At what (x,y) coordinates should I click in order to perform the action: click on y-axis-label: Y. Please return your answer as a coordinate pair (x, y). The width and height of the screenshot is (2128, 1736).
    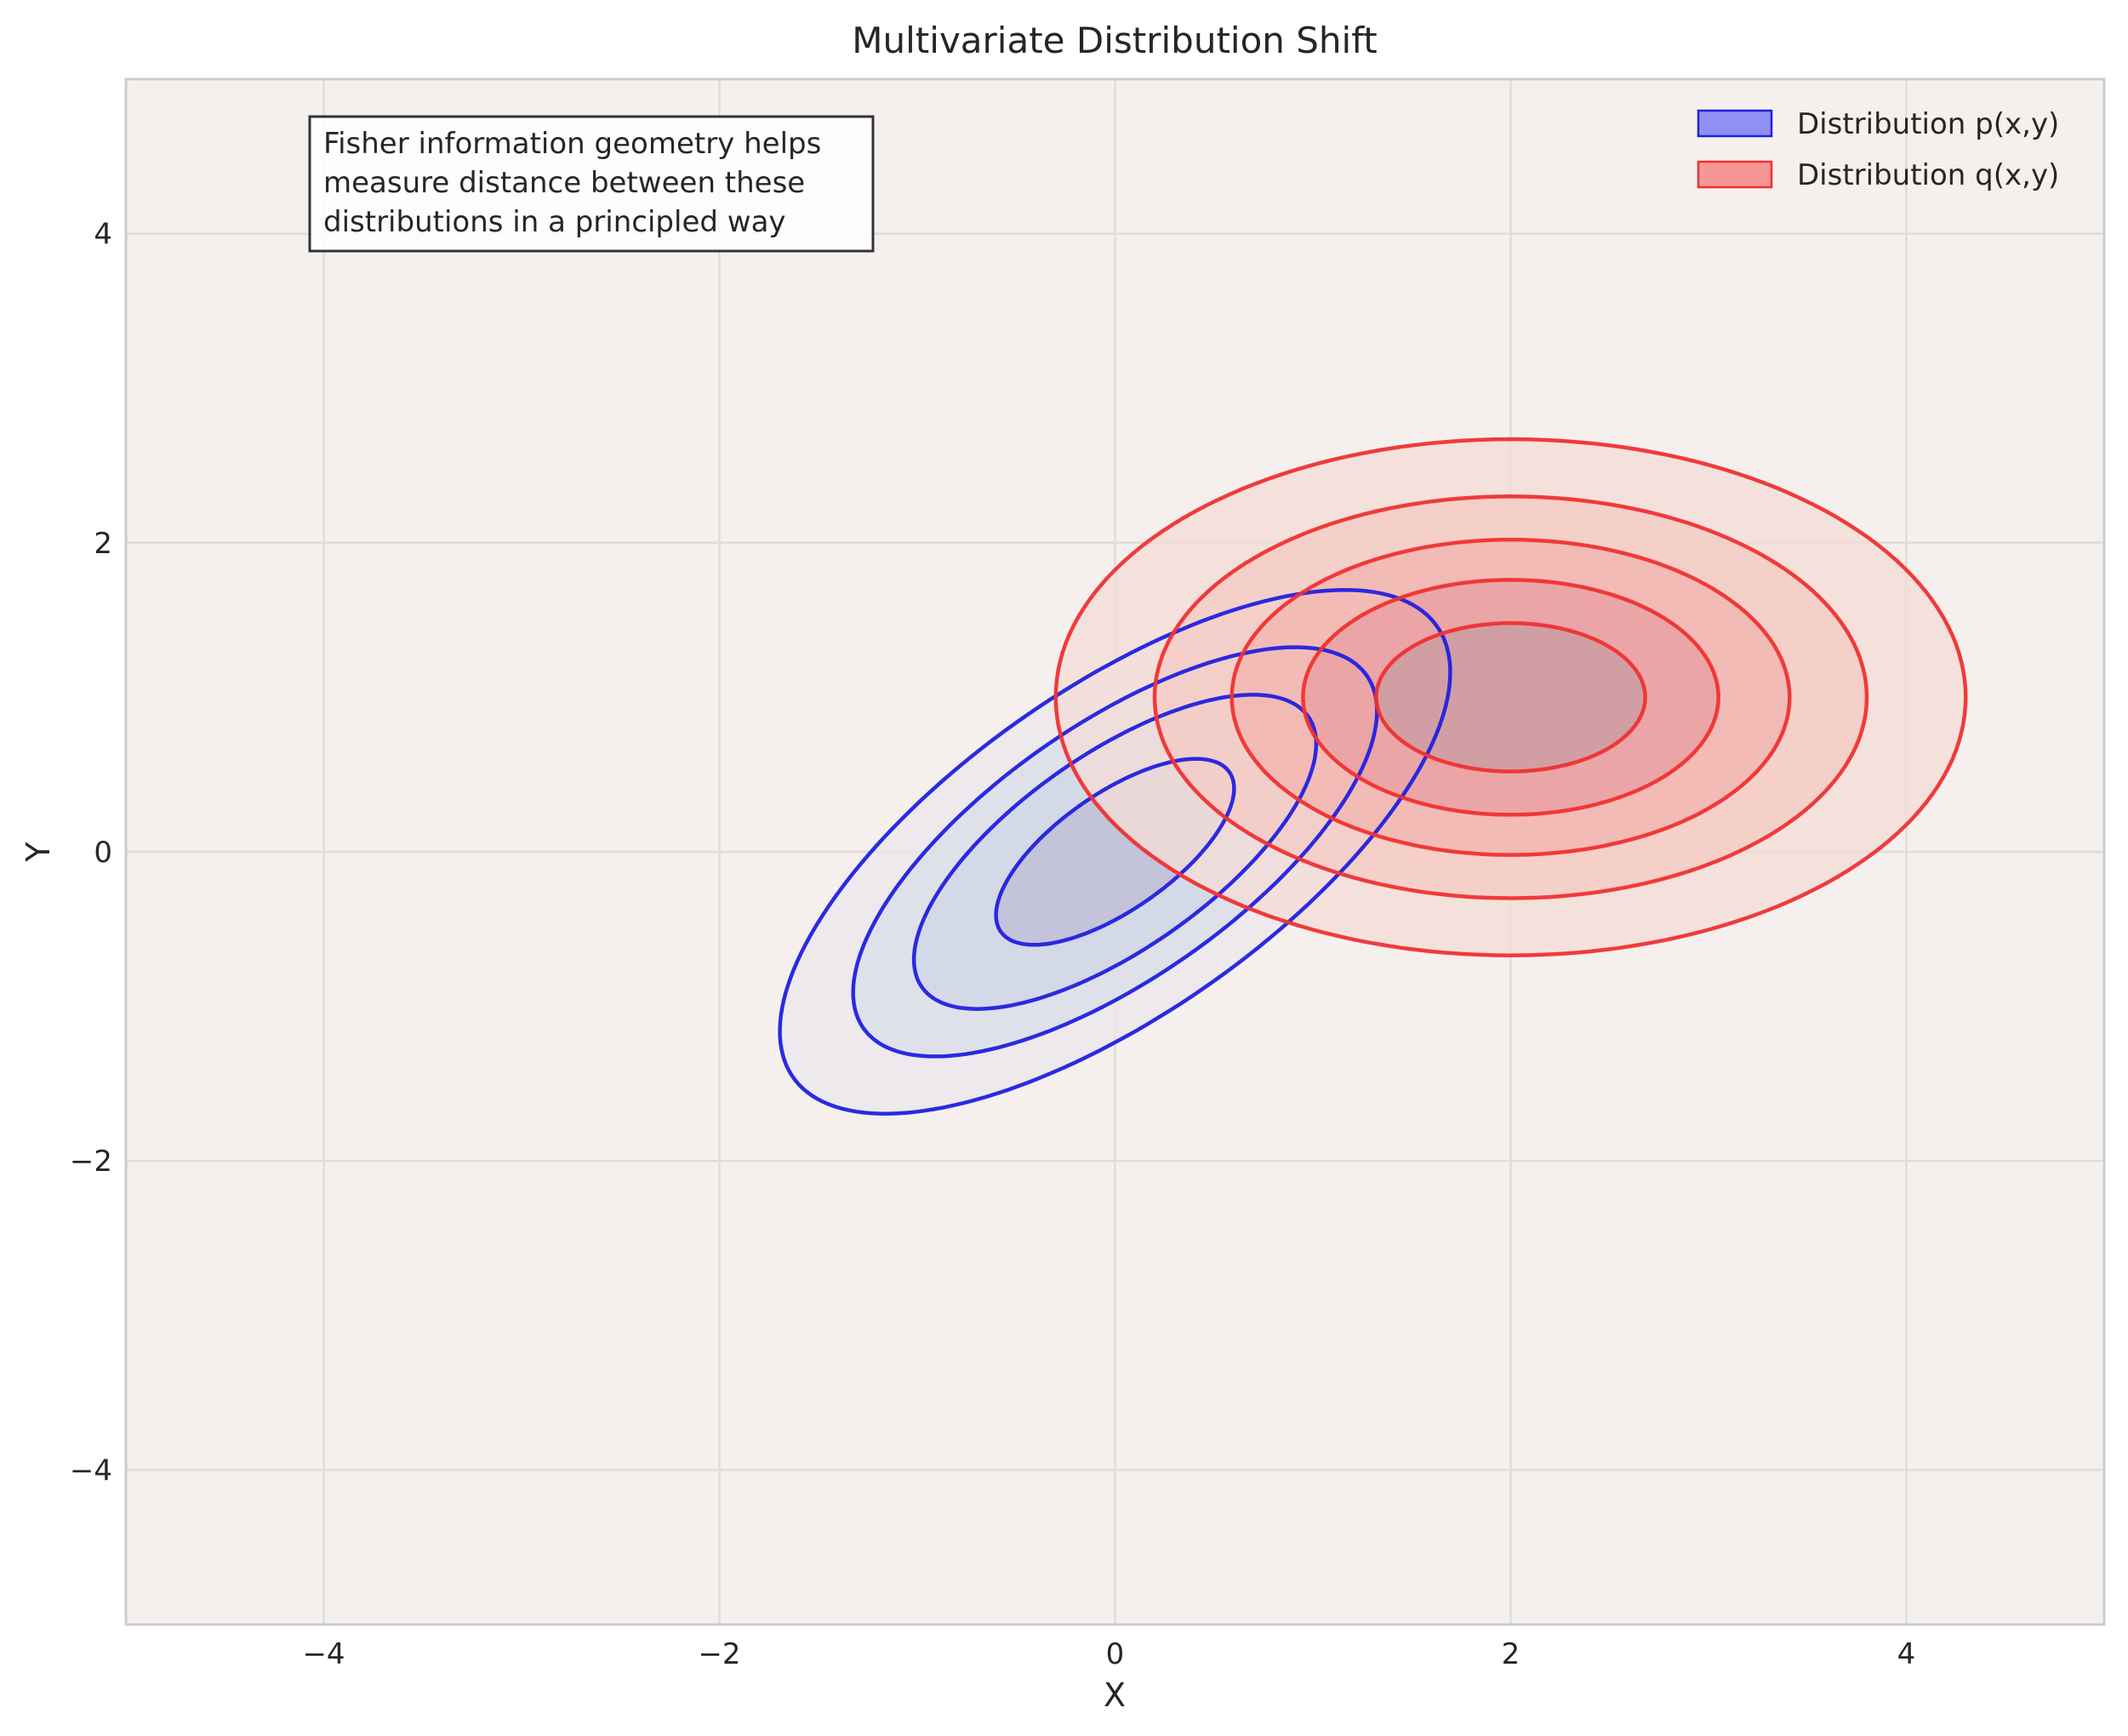
    Looking at the image, I should click on (38, 852).